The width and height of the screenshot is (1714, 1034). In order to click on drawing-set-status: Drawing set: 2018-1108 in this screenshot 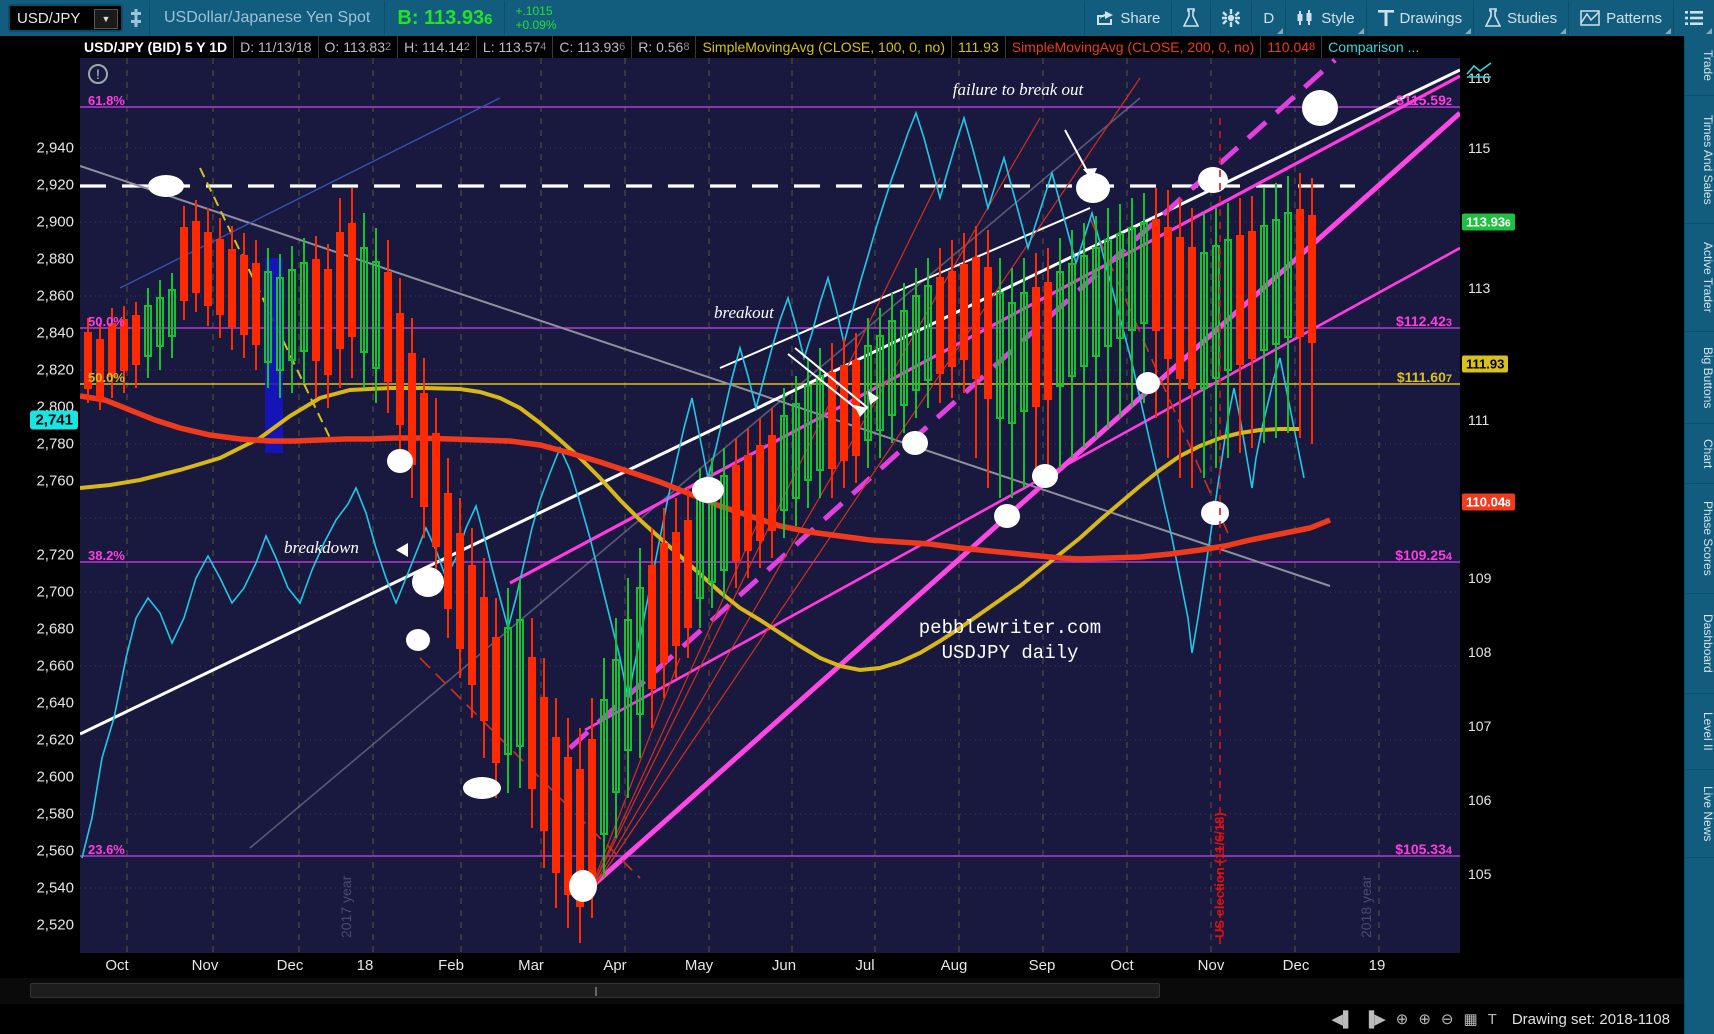, I will do `click(1590, 1019)`.